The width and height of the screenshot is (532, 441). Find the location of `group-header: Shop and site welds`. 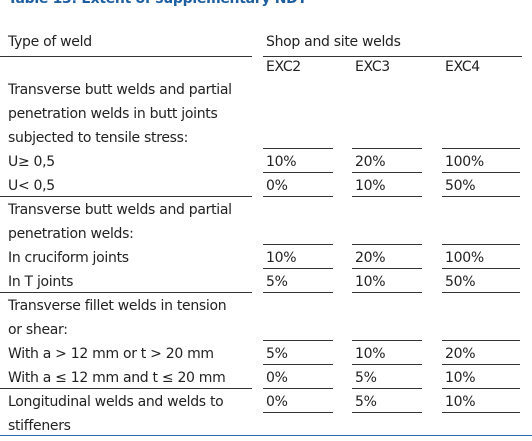

group-header: Shop and site welds is located at coordinates (333, 42).